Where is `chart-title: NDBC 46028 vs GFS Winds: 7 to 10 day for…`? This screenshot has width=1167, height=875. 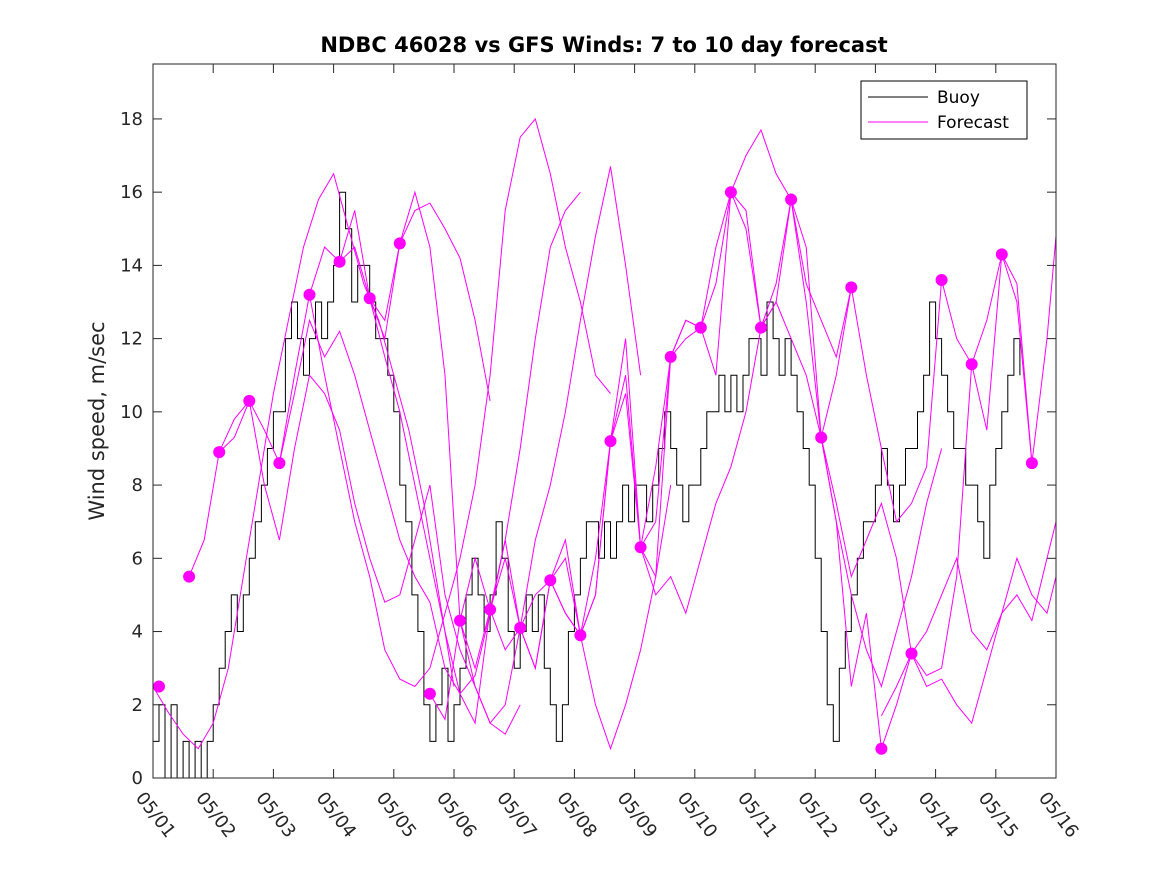
chart-title: NDBC 46028 vs GFS Winds: 7 to 10 day for… is located at coordinates (603, 45).